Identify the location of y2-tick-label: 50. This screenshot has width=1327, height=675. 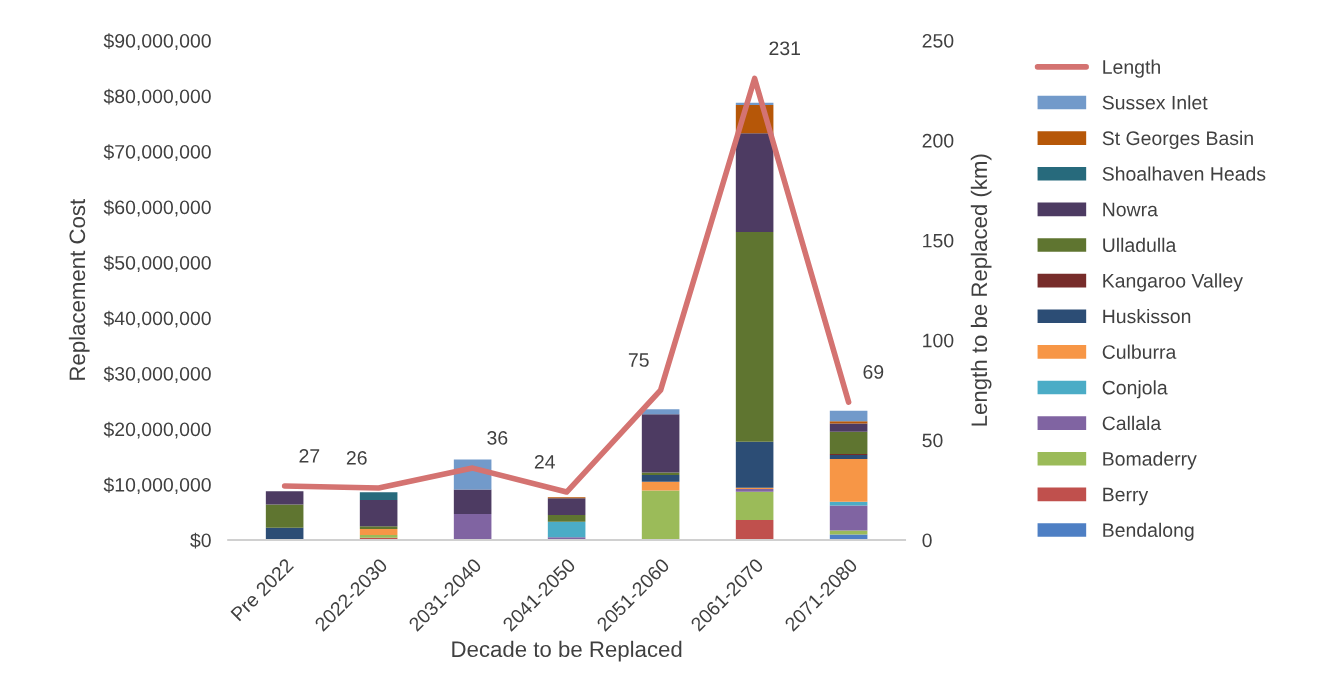
(932, 440).